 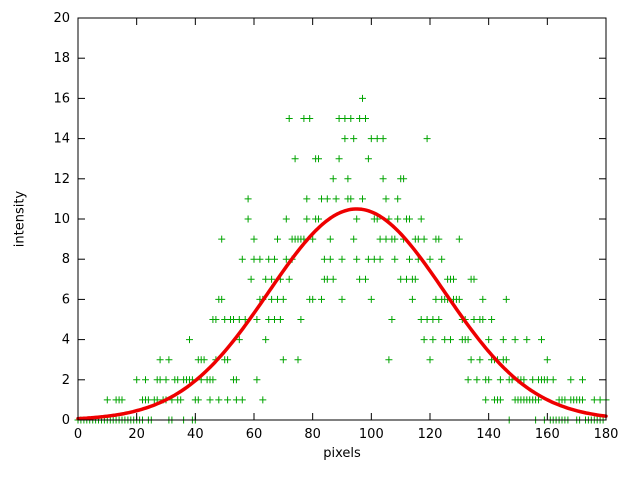 I want to click on x-tick-label: 140, so click(x=488, y=434).